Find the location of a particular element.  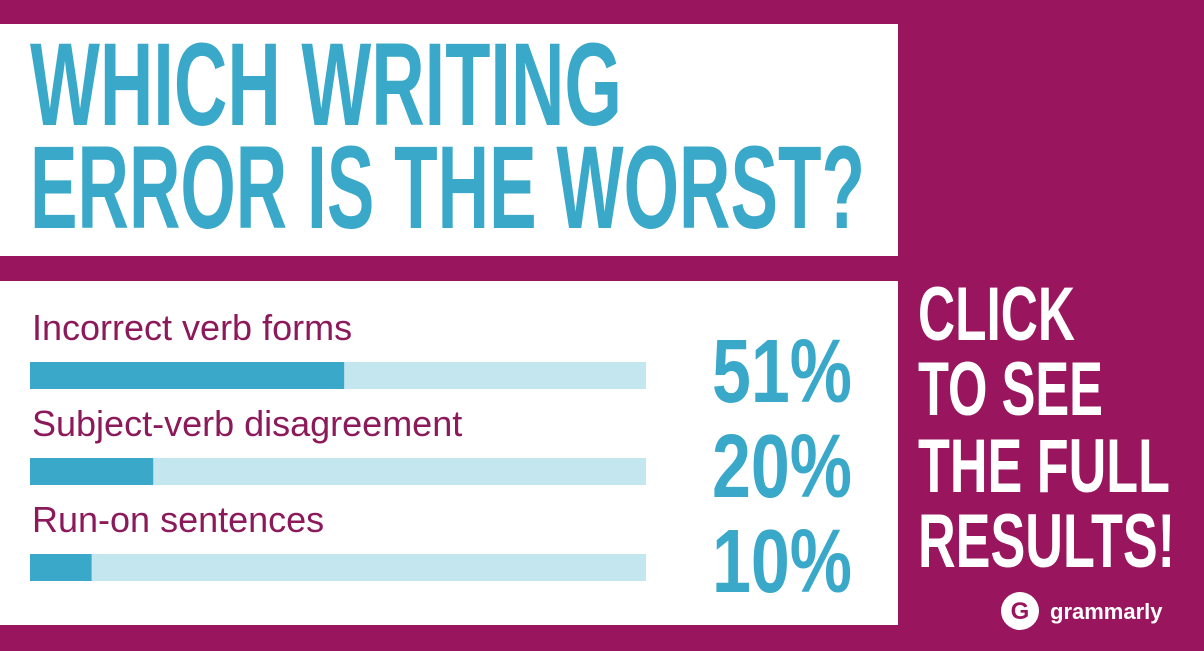

logo-text: grammarly is located at coordinates (1106, 611).